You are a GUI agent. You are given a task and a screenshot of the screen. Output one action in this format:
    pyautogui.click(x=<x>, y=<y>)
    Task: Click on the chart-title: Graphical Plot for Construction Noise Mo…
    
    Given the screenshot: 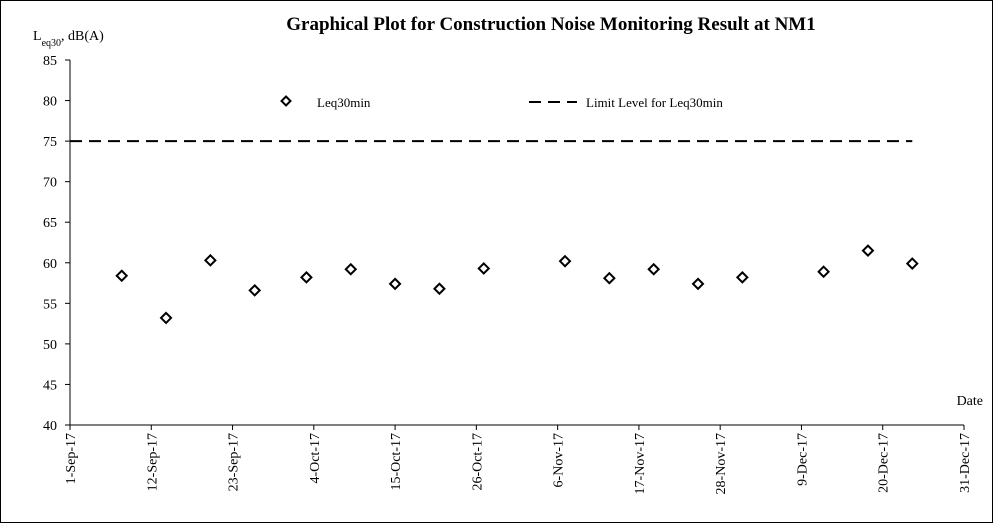 What is the action you would take?
    pyautogui.click(x=551, y=24)
    